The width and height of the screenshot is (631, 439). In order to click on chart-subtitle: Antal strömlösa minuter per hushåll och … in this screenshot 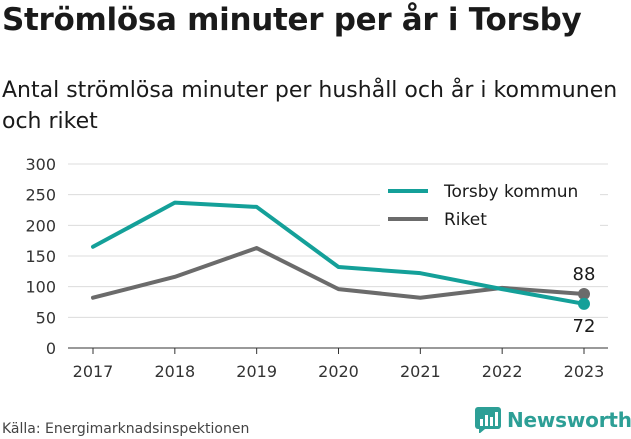, I will do `click(310, 106)`.